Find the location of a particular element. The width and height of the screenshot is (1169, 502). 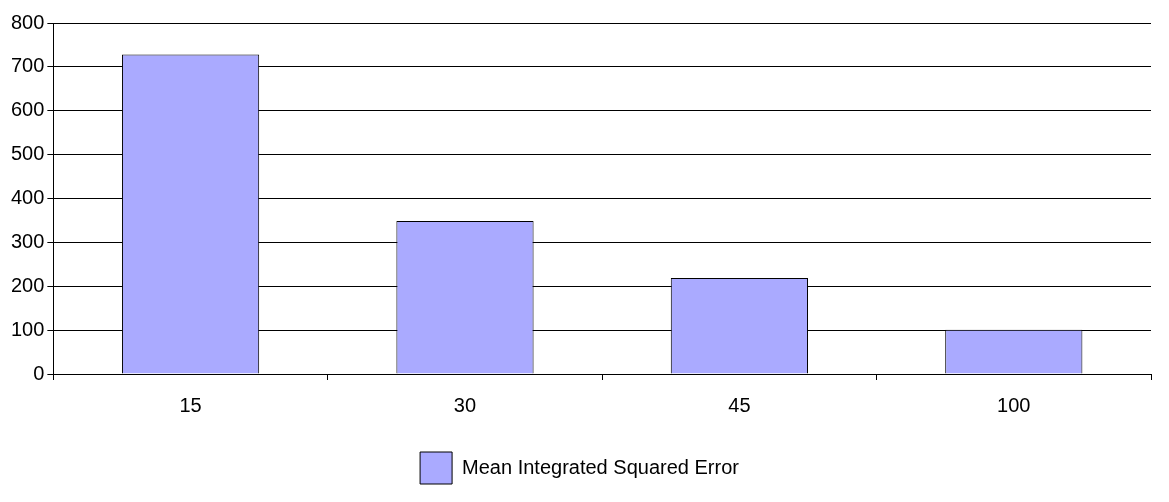

y-tick-label: 500 is located at coordinates (27, 153).